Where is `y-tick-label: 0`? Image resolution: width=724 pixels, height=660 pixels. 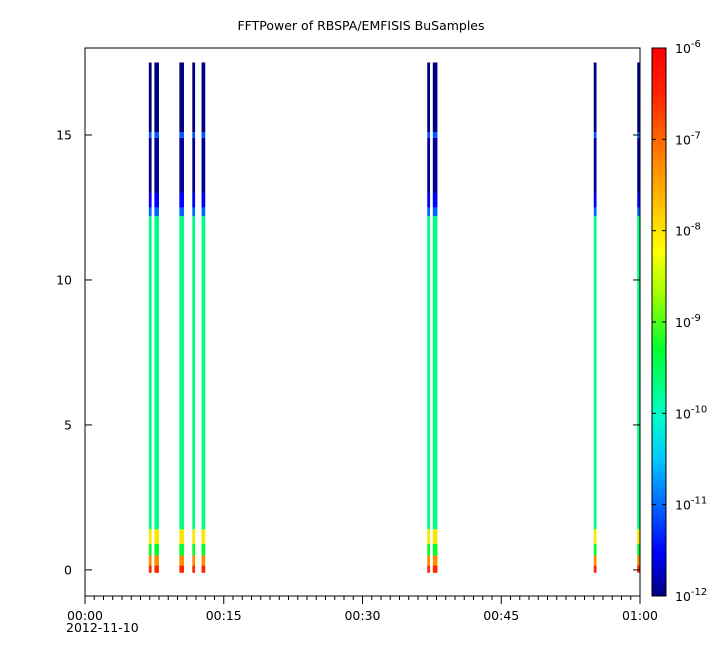 y-tick-label: 0 is located at coordinates (68, 569).